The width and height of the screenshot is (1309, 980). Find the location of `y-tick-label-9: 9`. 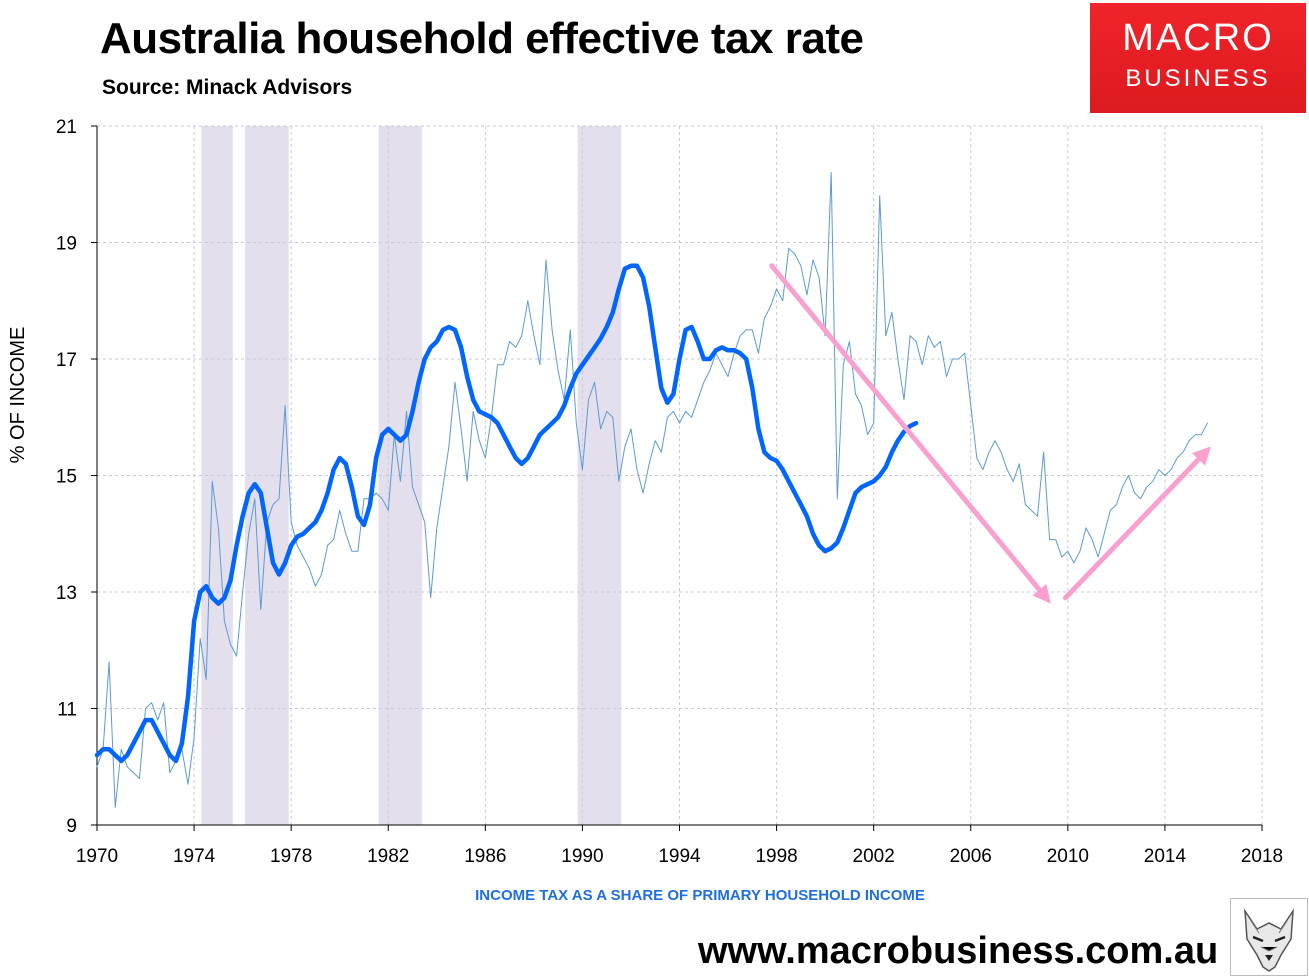

y-tick-label-9: 9 is located at coordinates (71, 826).